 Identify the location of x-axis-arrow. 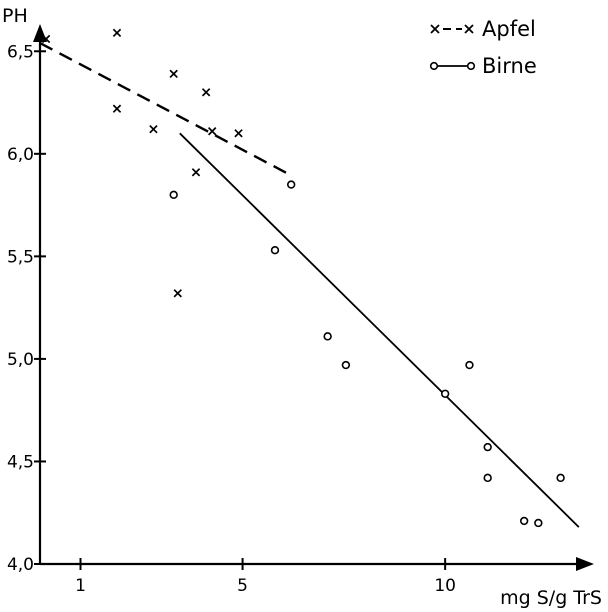
(585, 564).